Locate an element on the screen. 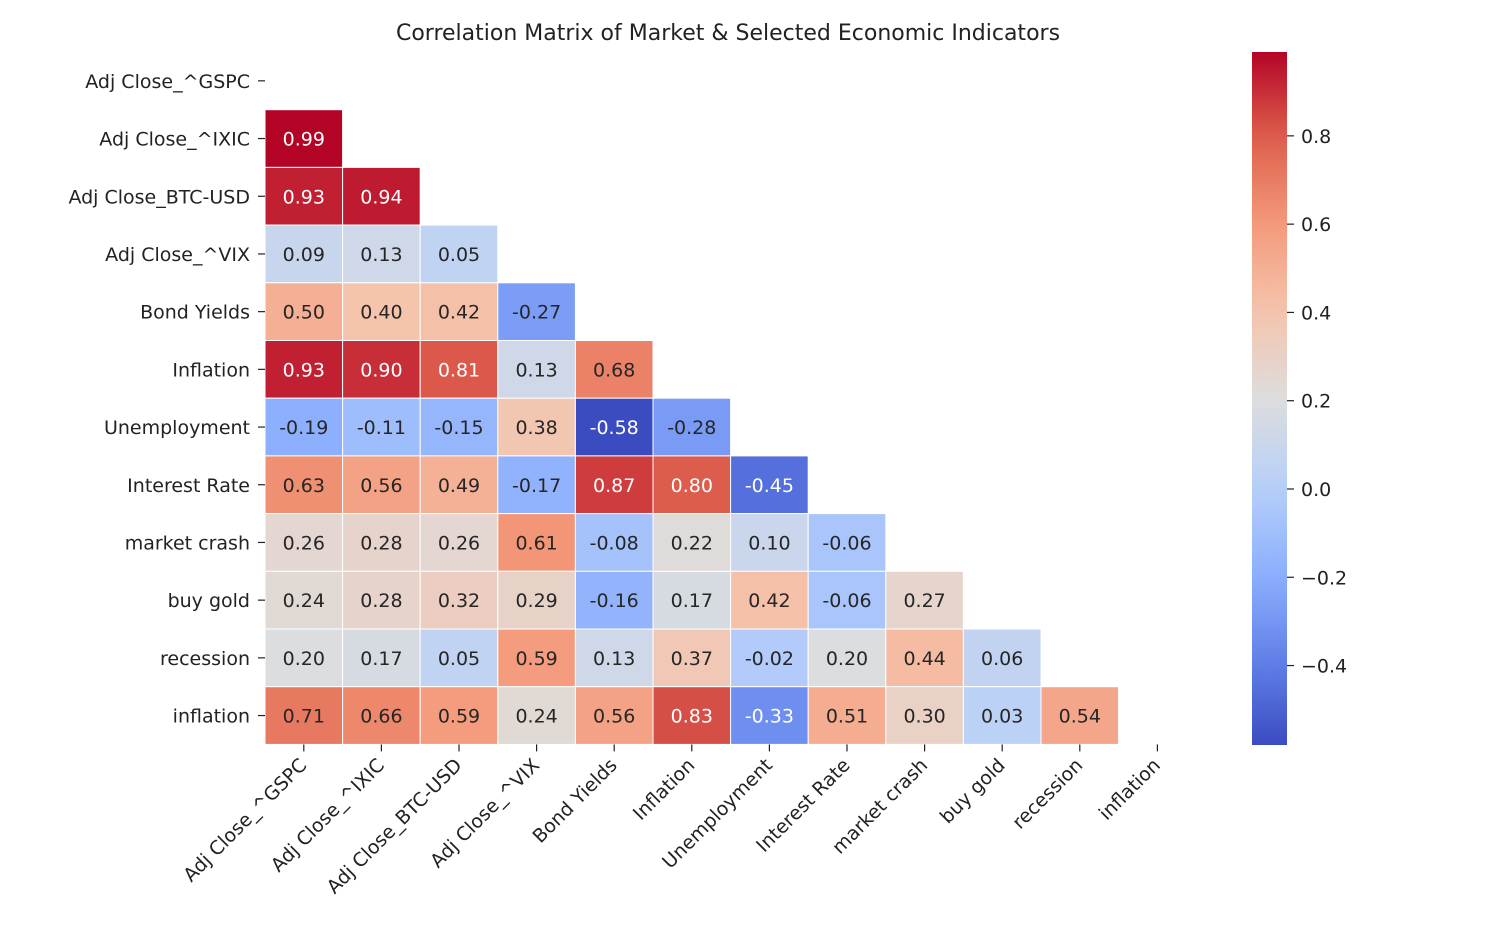 The width and height of the screenshot is (1506, 942). cell-value-label: 0.51 is located at coordinates (847, 717).